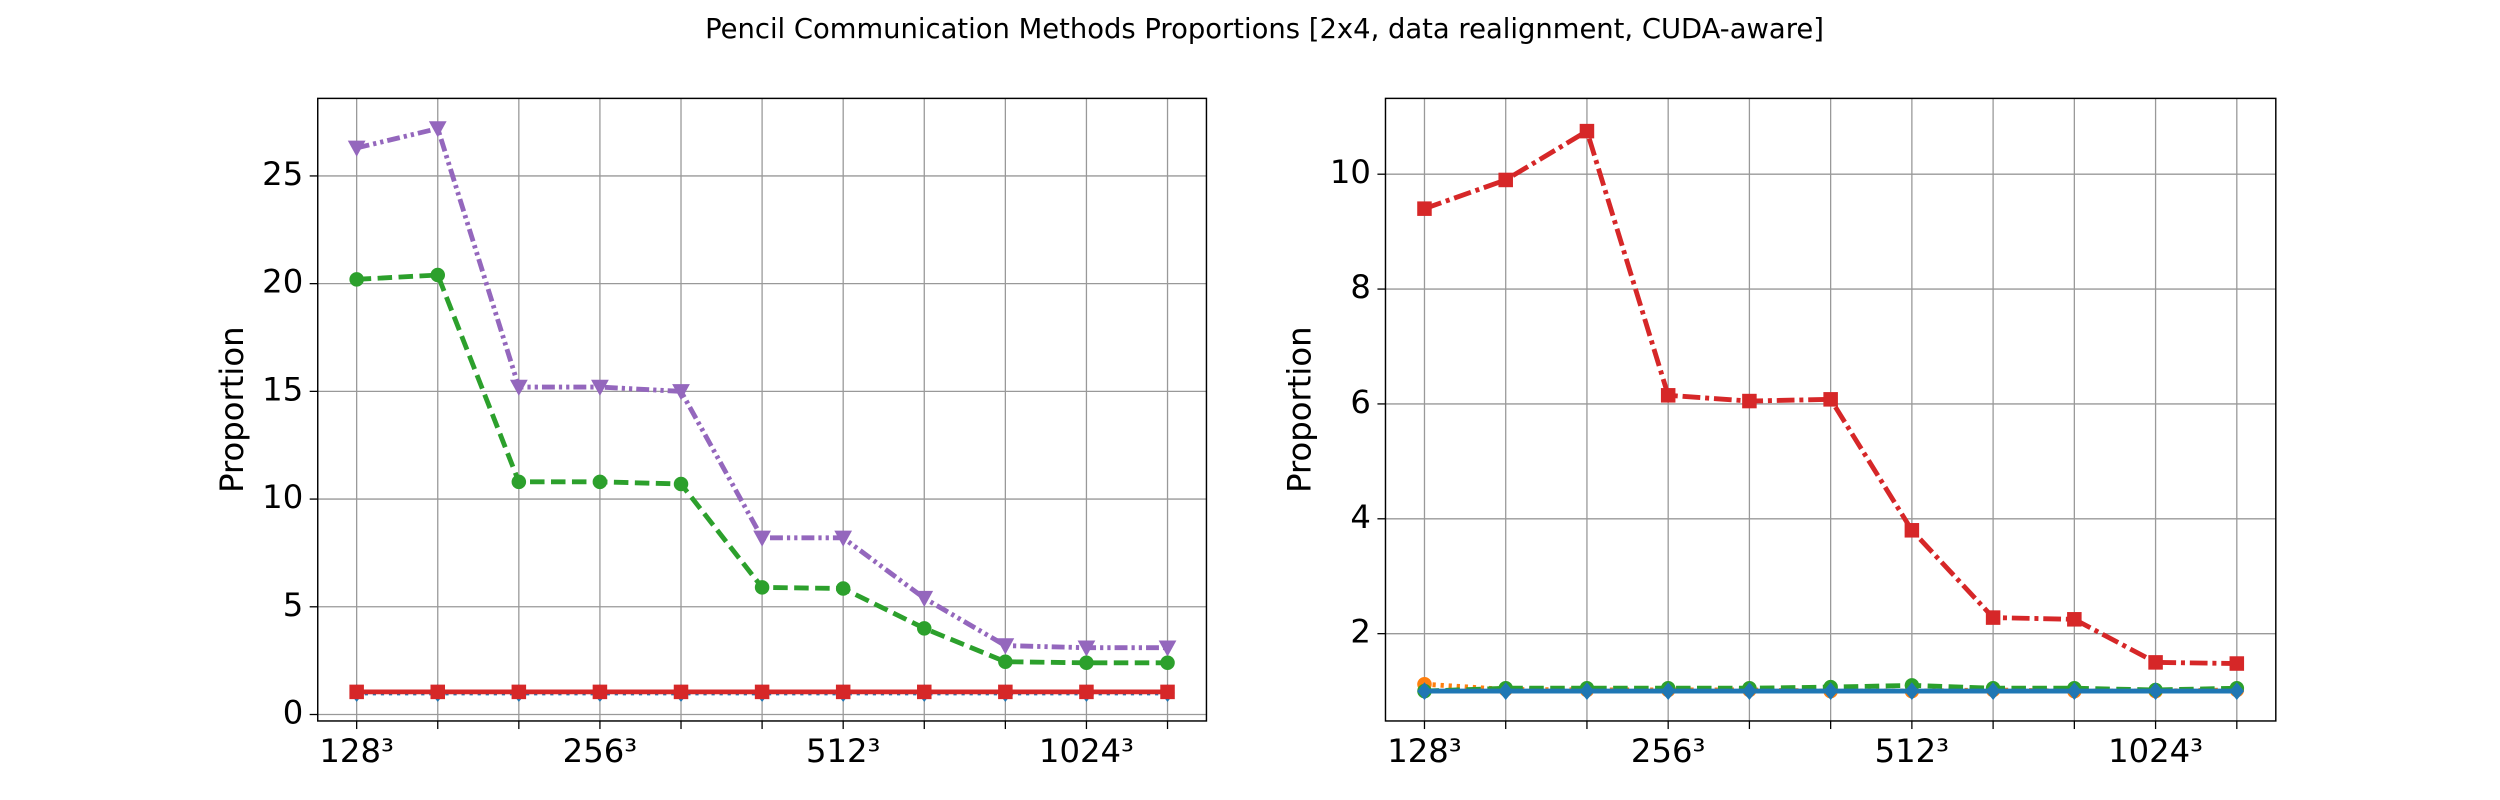  Describe the element at coordinates (1360, 287) in the screenshot. I see `y-tick-label: 8` at that location.